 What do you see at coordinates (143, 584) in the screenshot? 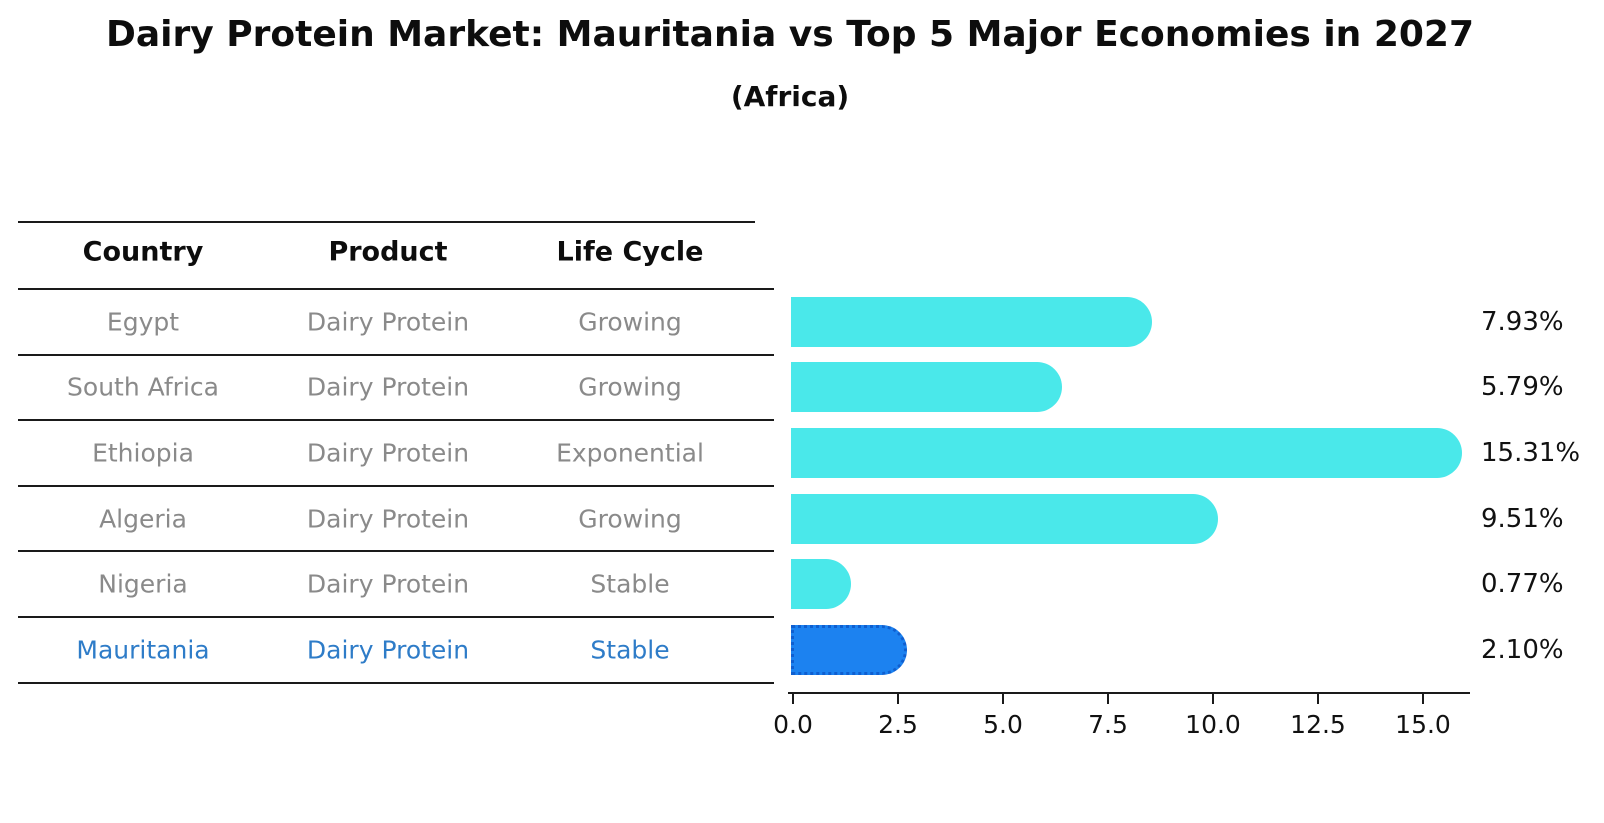
I see `table-cell-country: Nigeria` at bounding box center [143, 584].